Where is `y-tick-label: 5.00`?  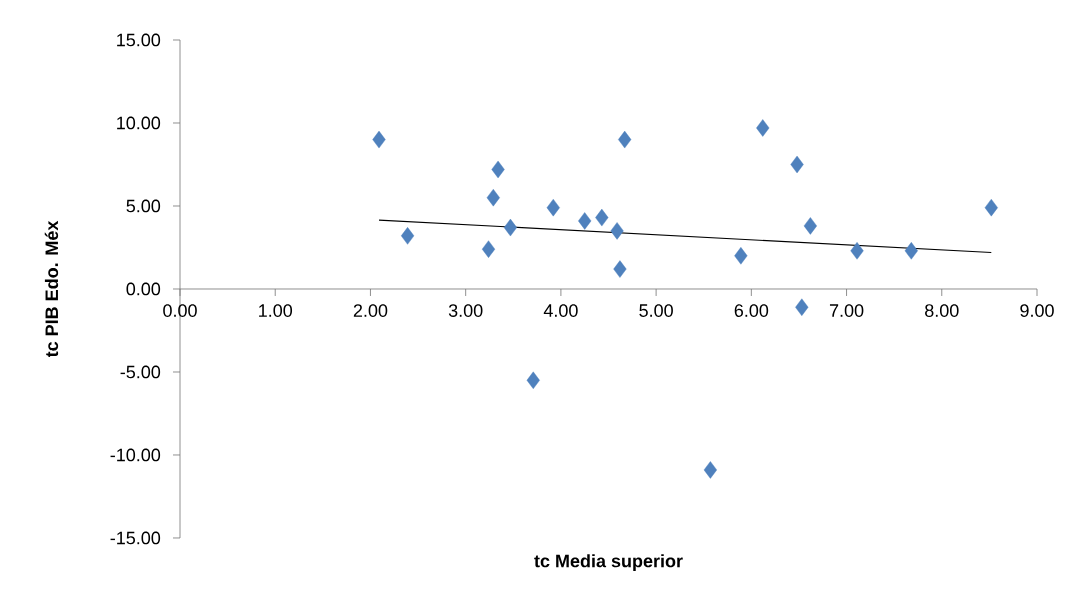
y-tick-label: 5.00 is located at coordinates (143, 206).